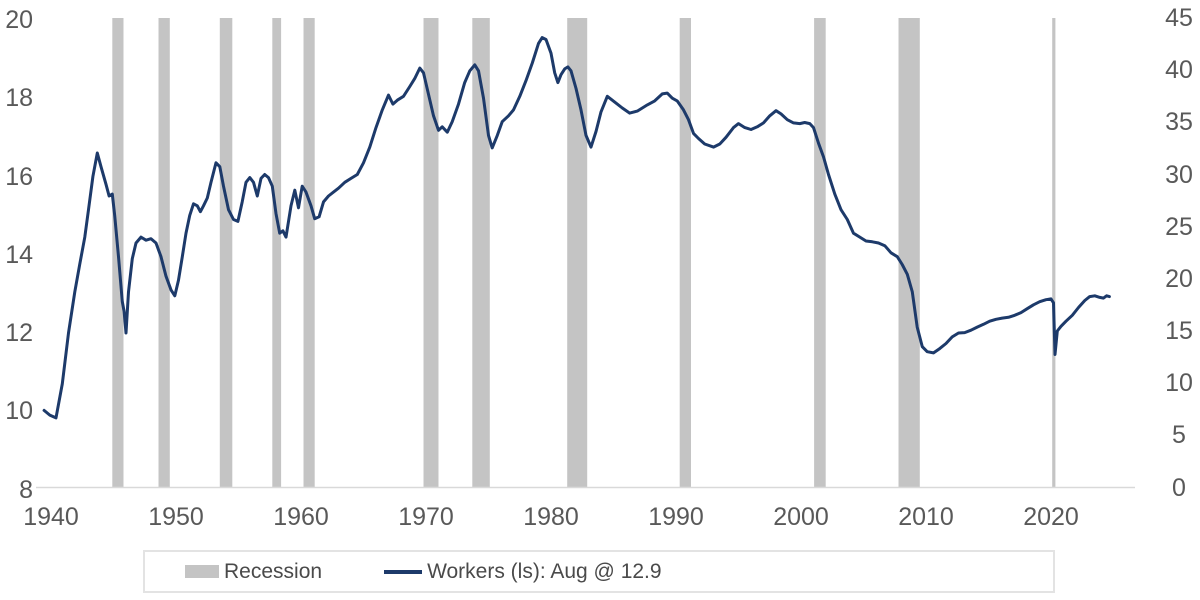  I want to click on x-axis-tick-label: 1940, so click(51, 517).